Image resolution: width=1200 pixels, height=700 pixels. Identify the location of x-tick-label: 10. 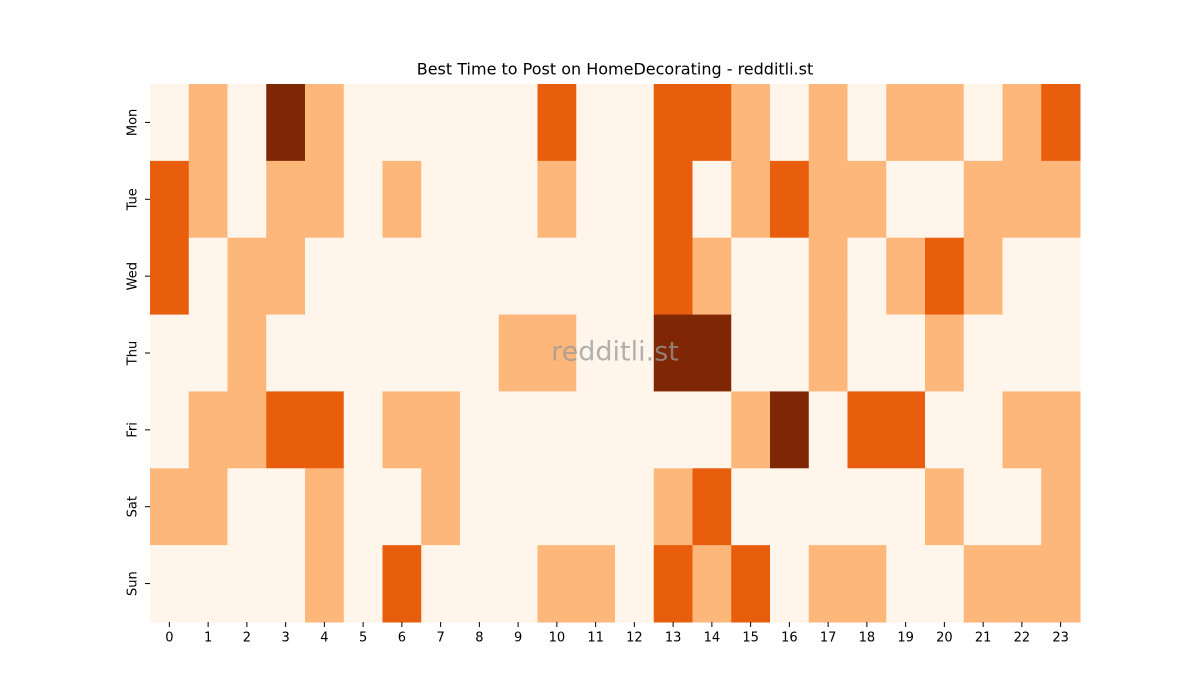
(557, 638).